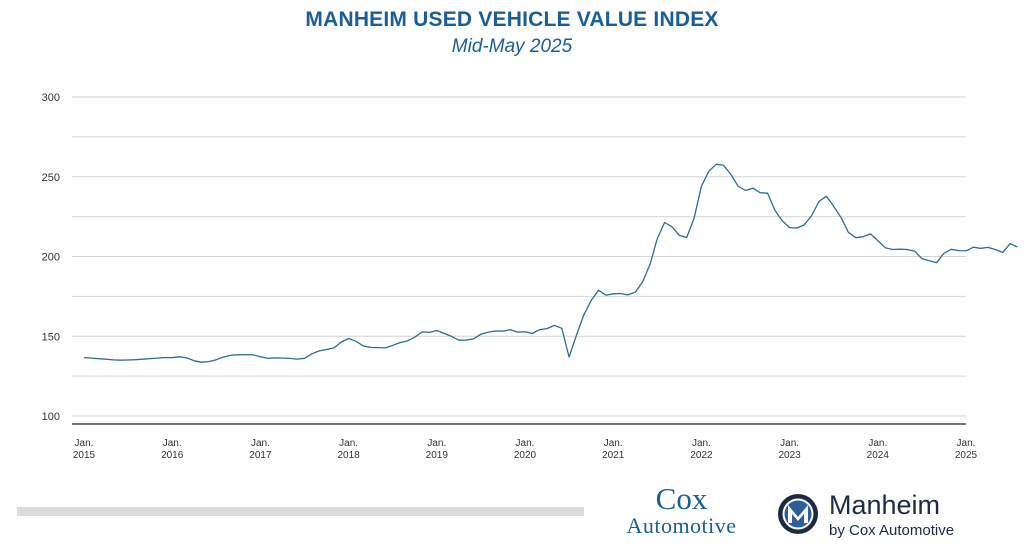 The image size is (1024, 555). What do you see at coordinates (701, 449) in the screenshot?
I see `x-tick-label: Jan. 2022` at bounding box center [701, 449].